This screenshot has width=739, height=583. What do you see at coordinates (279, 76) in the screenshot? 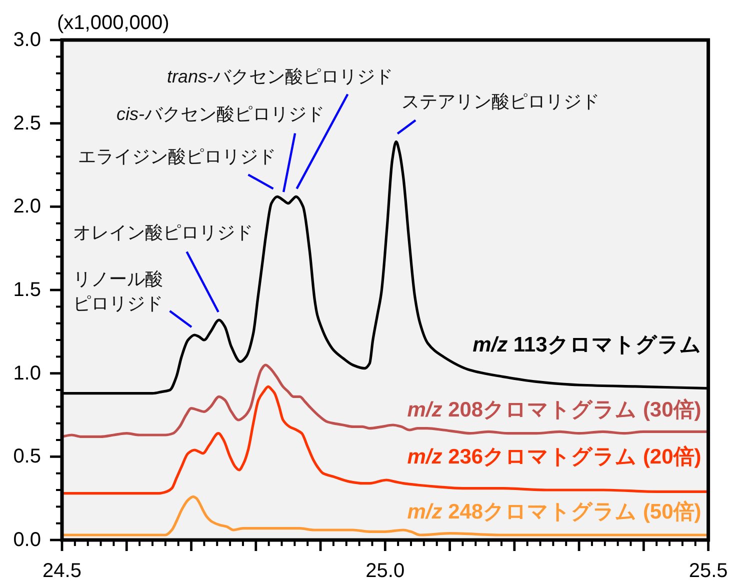
I see `annotation: trans-バクセン酸ピロリジド` at bounding box center [279, 76].